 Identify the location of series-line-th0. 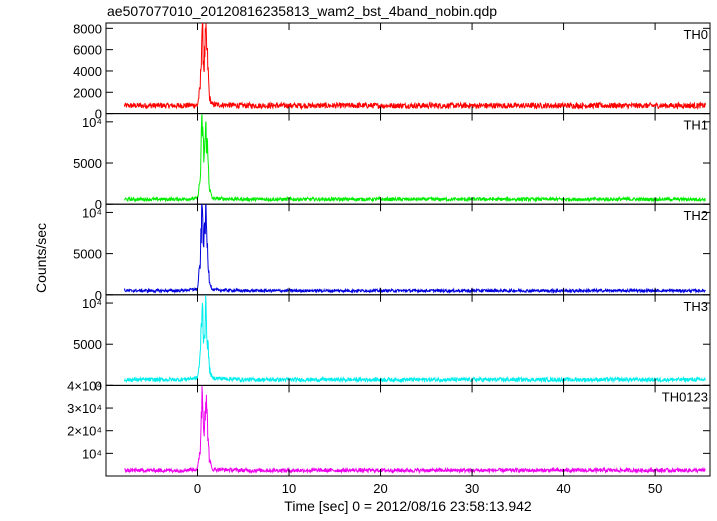
(414, 66).